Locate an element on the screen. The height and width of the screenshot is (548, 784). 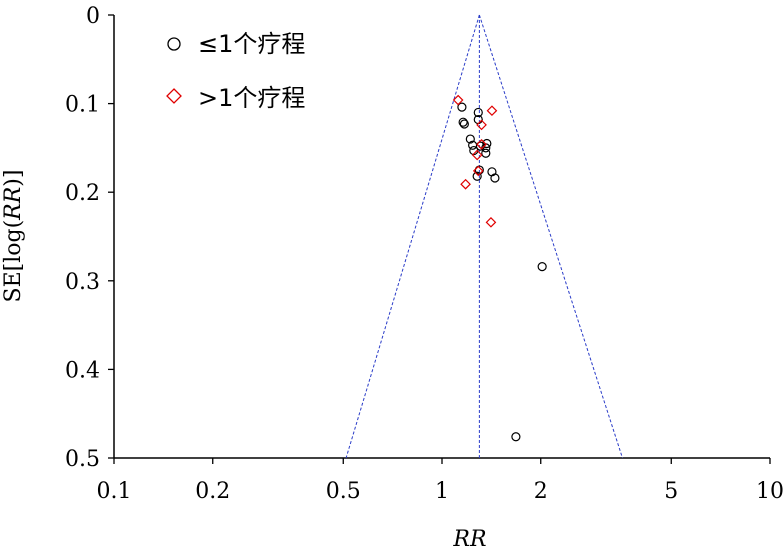
y-axis-title-prefix: SE[log( is located at coordinates (13, 261).